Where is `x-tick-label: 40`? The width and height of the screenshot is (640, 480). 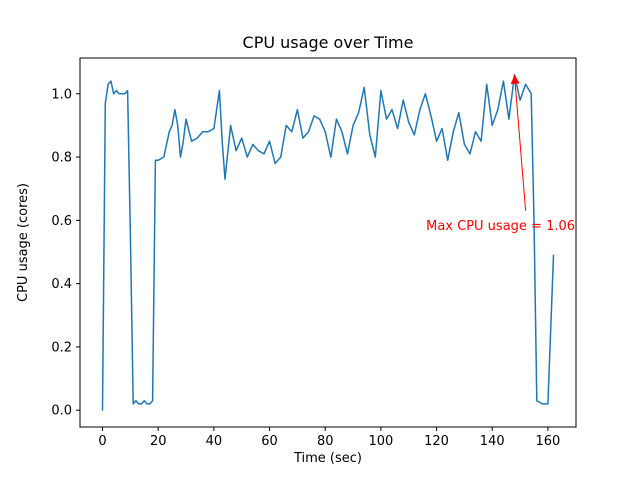 x-tick-label: 40 is located at coordinates (214, 441).